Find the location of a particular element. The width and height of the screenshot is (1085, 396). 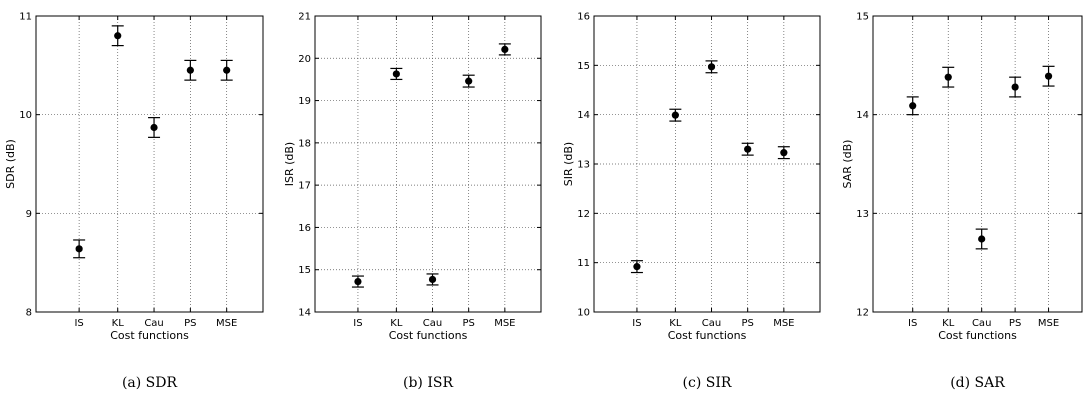

y-axis-label: SAR (dB) is located at coordinates (847, 164).